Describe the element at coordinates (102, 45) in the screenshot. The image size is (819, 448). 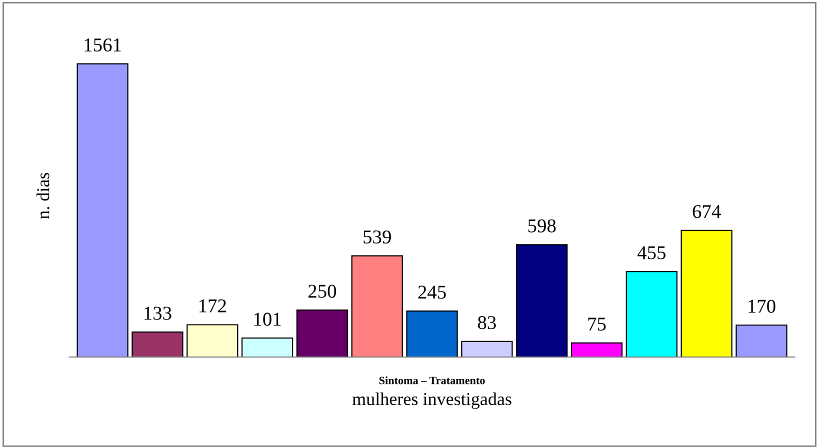
I see `data-label: 1561` at that location.